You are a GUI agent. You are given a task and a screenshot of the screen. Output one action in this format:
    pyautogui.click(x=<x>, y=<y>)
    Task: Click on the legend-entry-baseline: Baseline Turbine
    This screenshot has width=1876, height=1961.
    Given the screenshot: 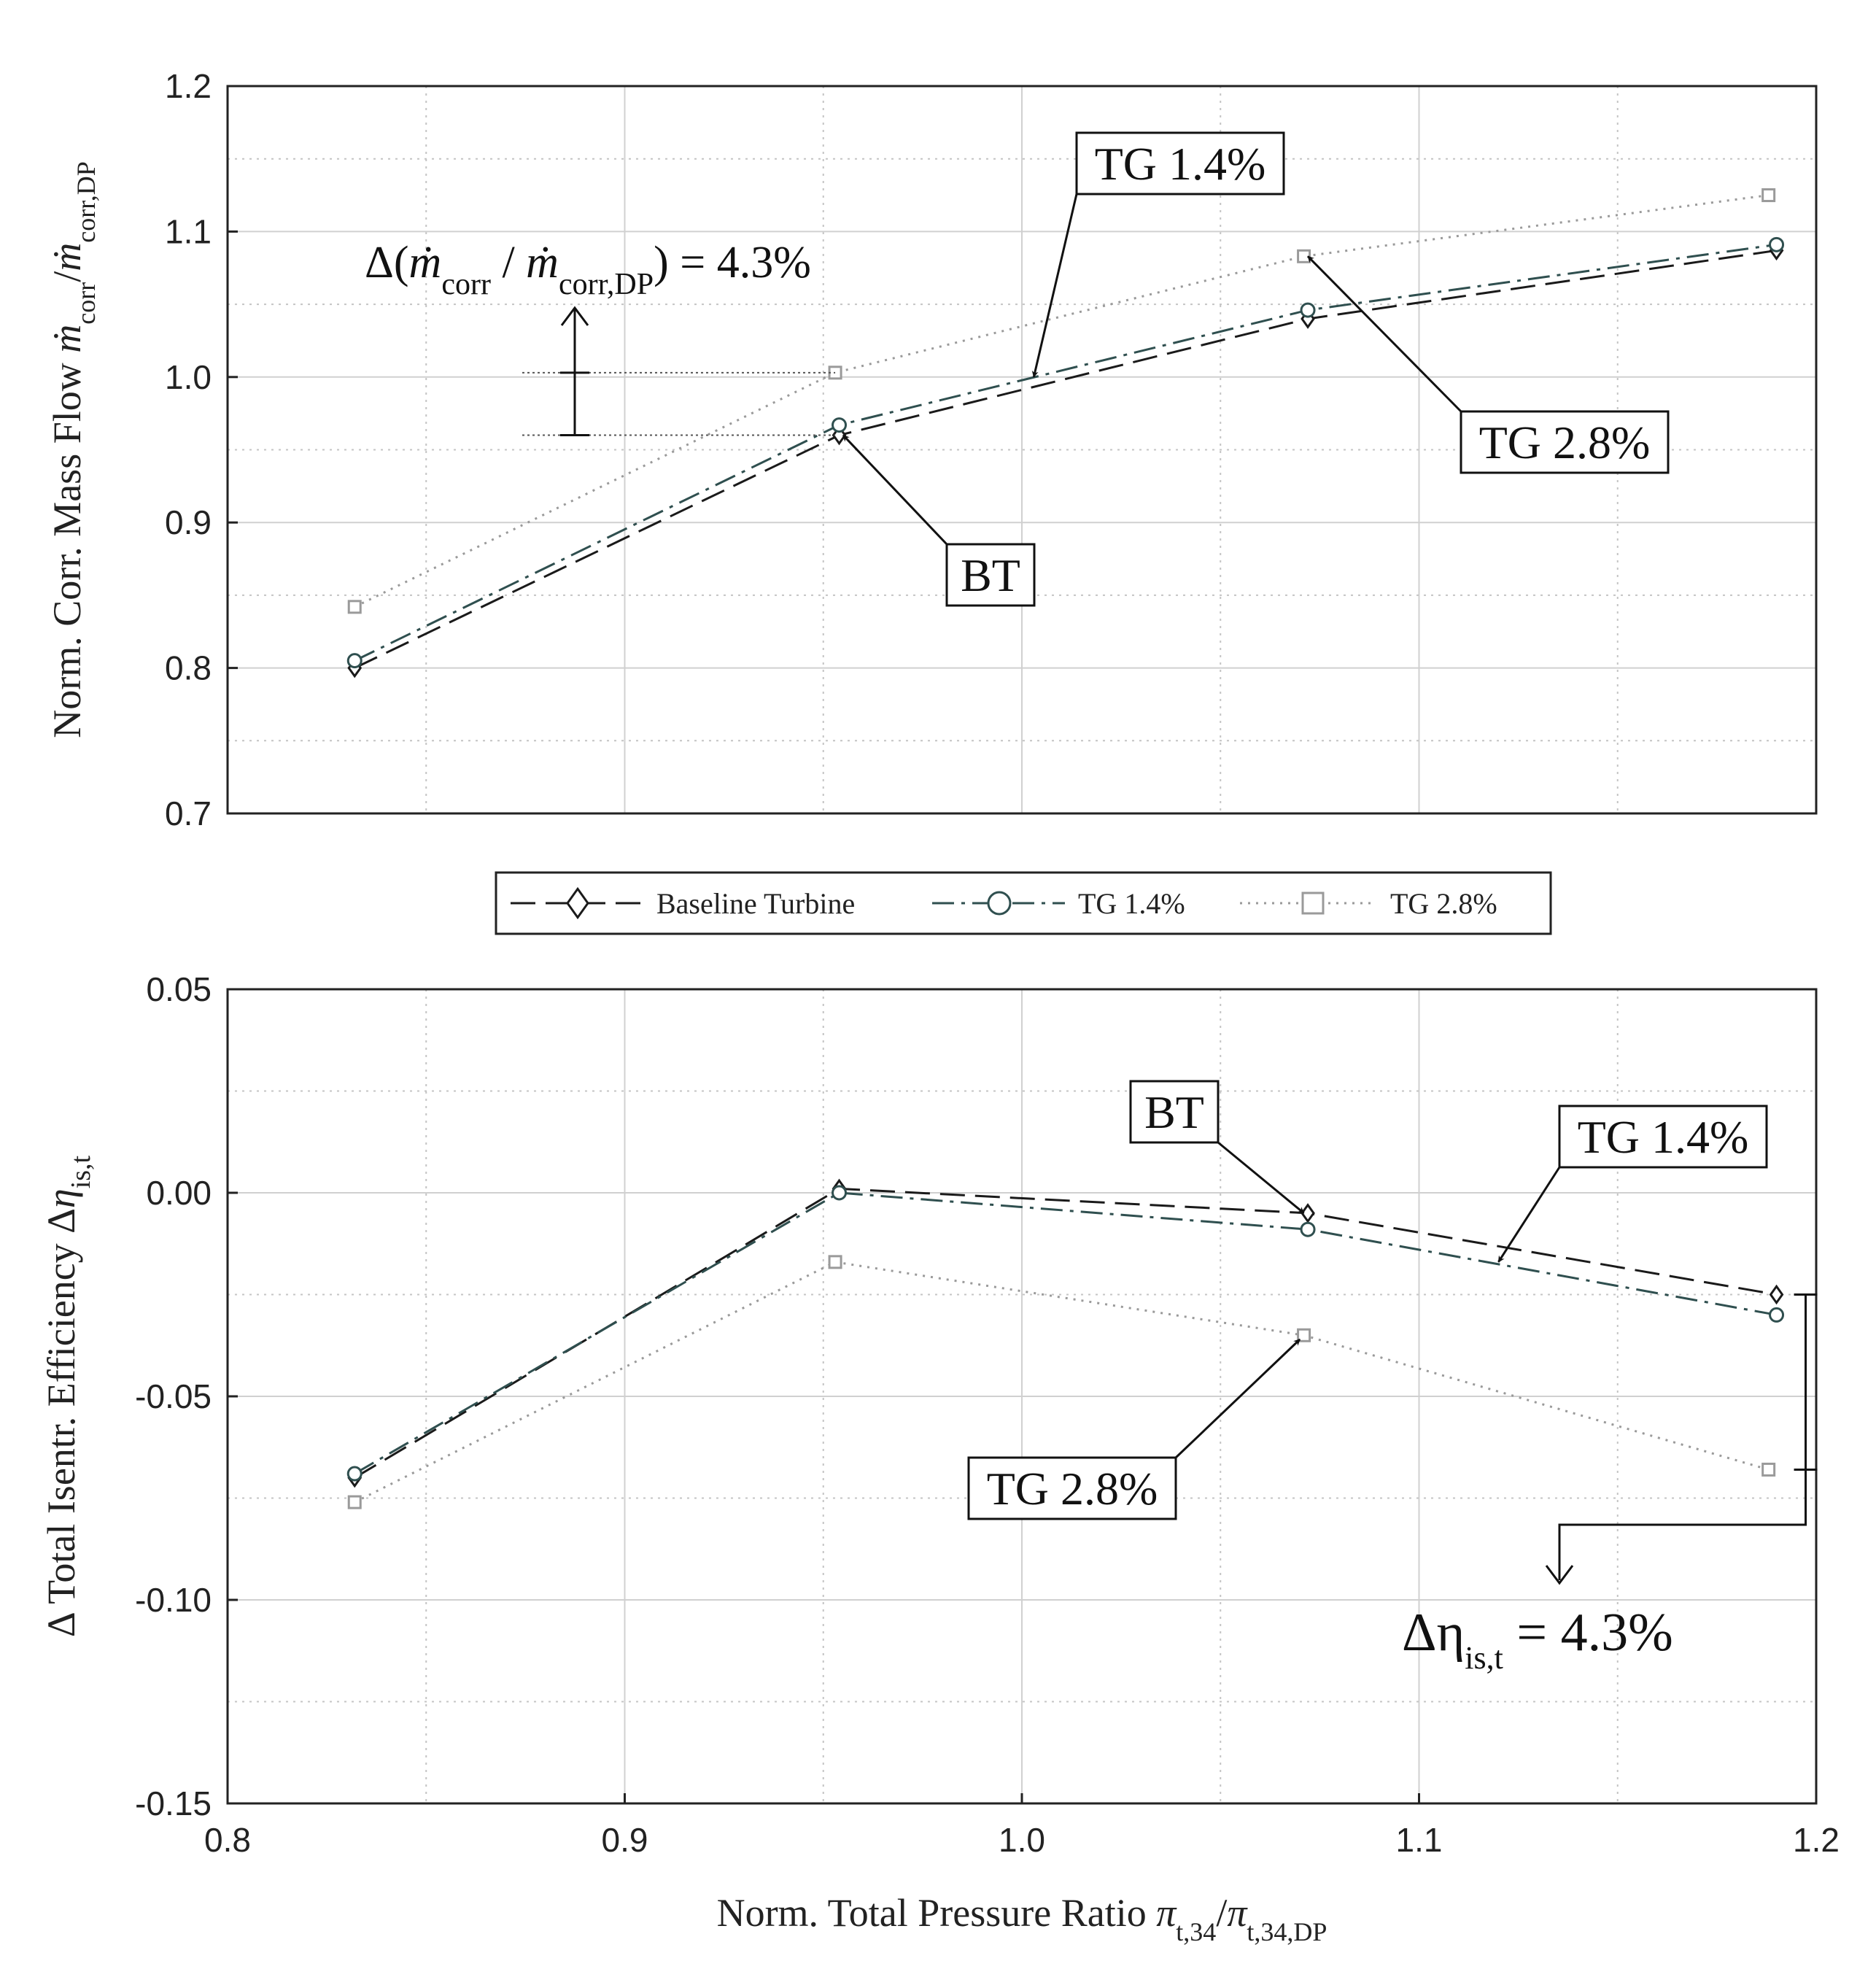 What is the action you would take?
    pyautogui.click(x=683, y=903)
    